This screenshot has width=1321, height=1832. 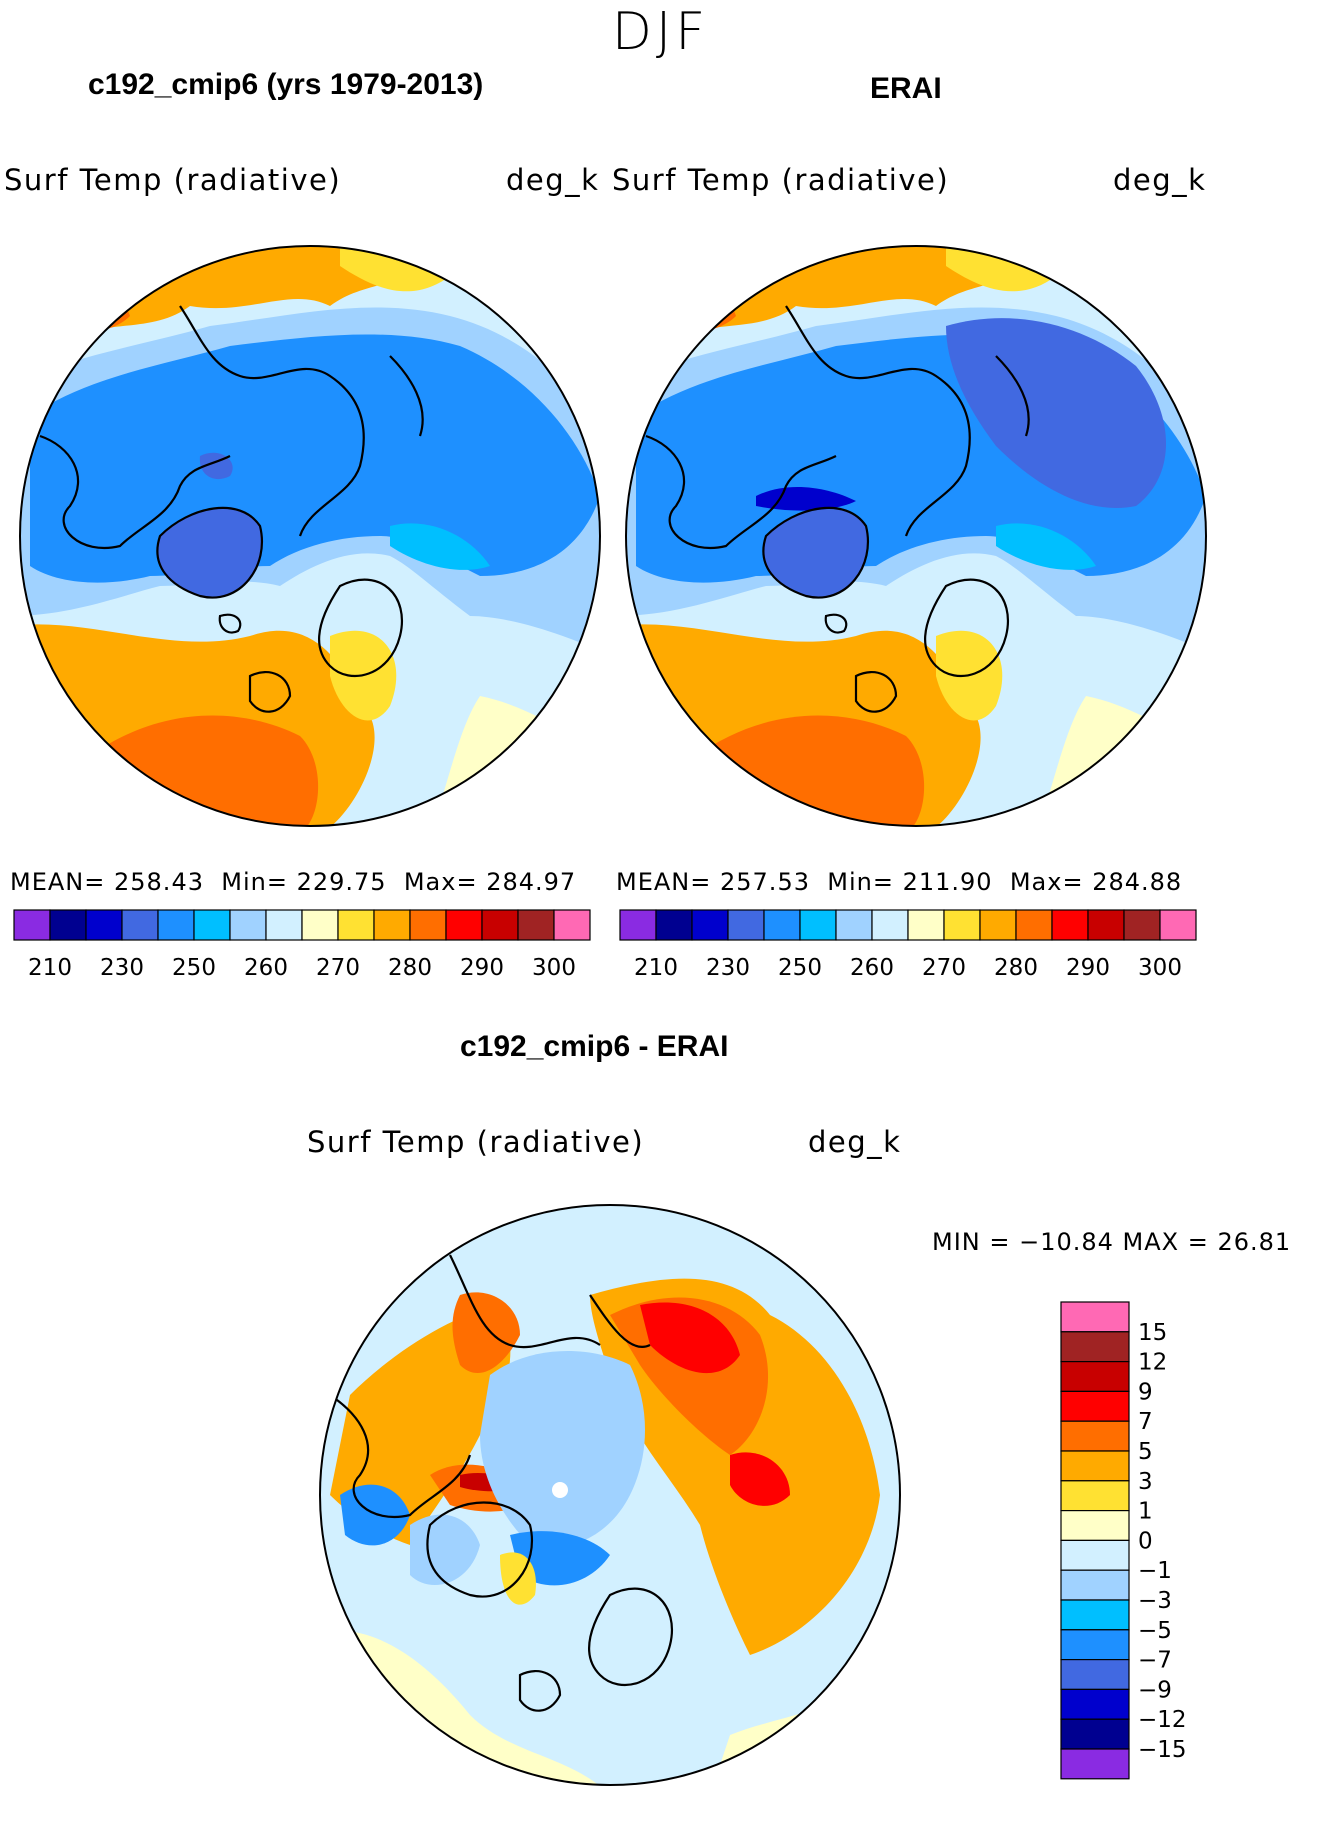 I want to click on colorbar-tick-label: 5, so click(x=1145, y=1452).